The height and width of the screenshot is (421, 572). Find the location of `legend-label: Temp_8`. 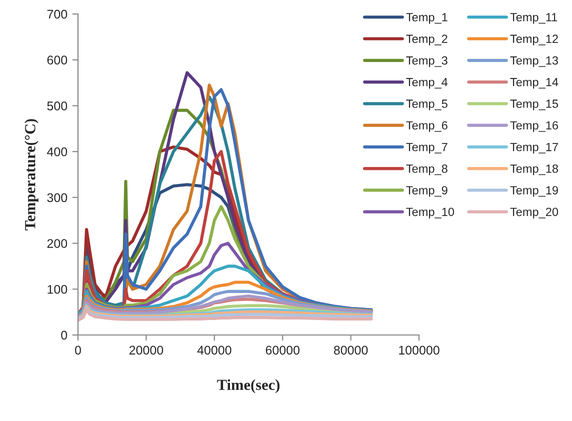

legend-label: Temp_8 is located at coordinates (427, 170).